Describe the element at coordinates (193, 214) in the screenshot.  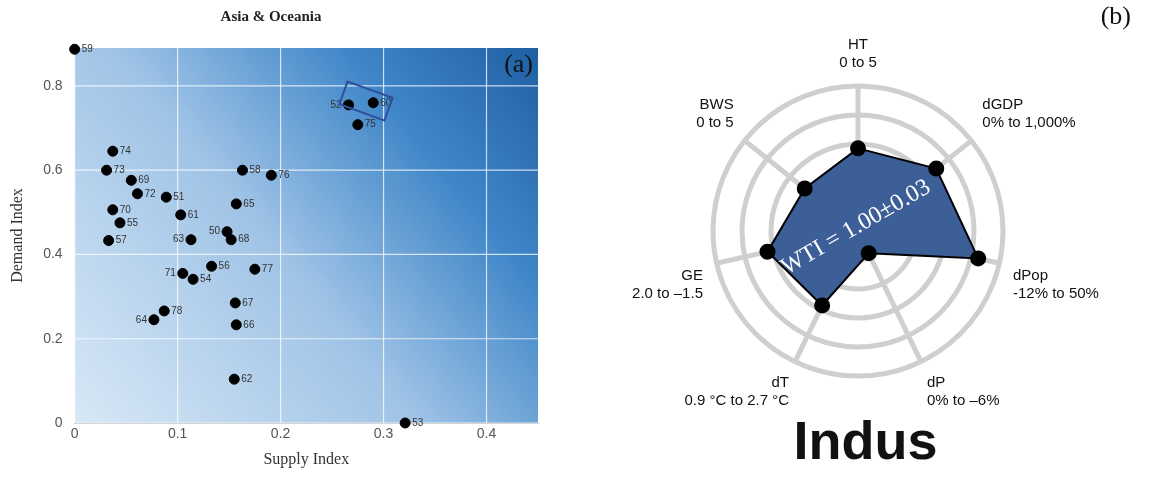
I see `annotation: 61` at that location.